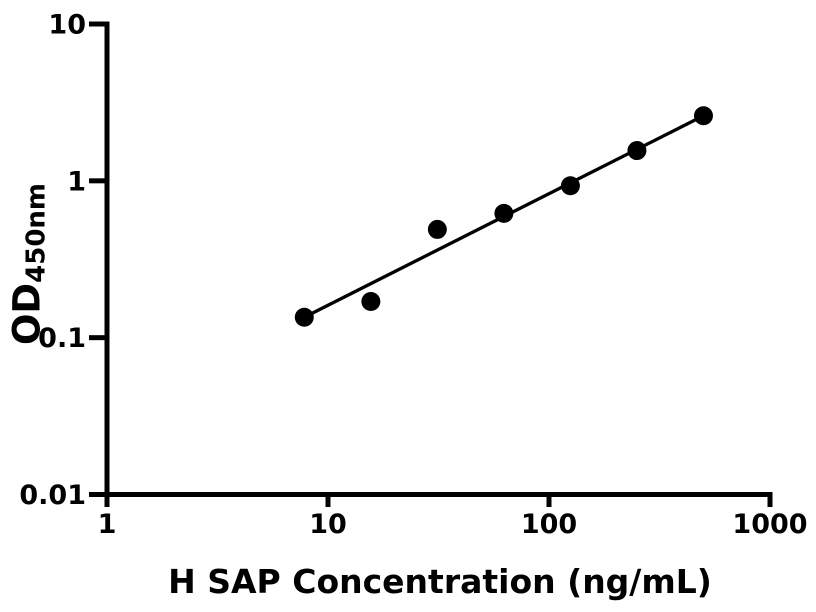 The width and height of the screenshot is (816, 612). Describe the element at coordinates (76, 181) in the screenshot. I see `y-tick-label: 1` at that location.